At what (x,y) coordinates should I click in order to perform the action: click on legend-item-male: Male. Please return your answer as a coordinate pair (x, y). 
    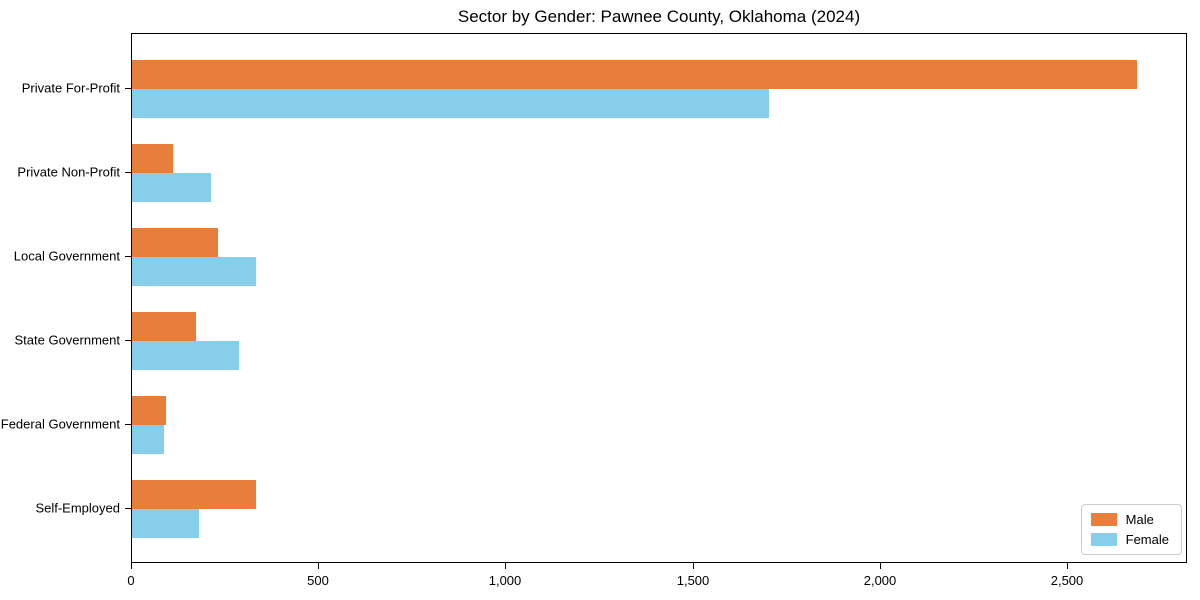
    Looking at the image, I should click on (1129, 519).